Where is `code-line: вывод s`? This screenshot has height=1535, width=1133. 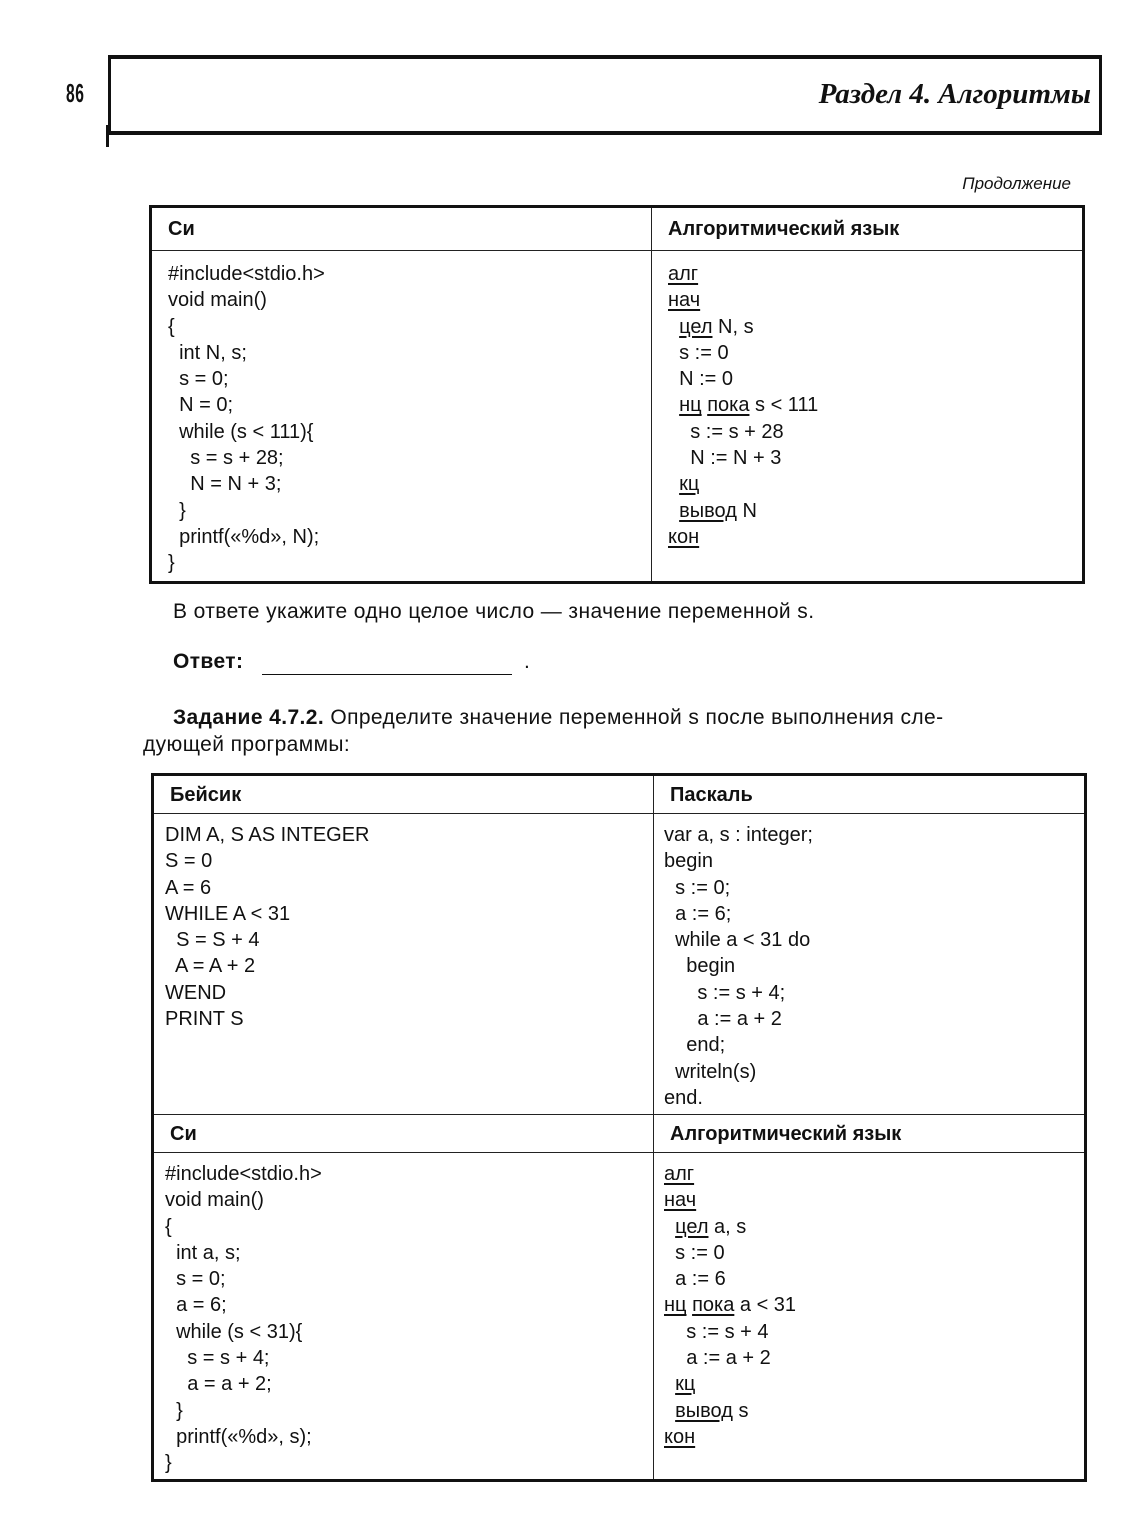 code-line: вывод s is located at coordinates (874, 1411).